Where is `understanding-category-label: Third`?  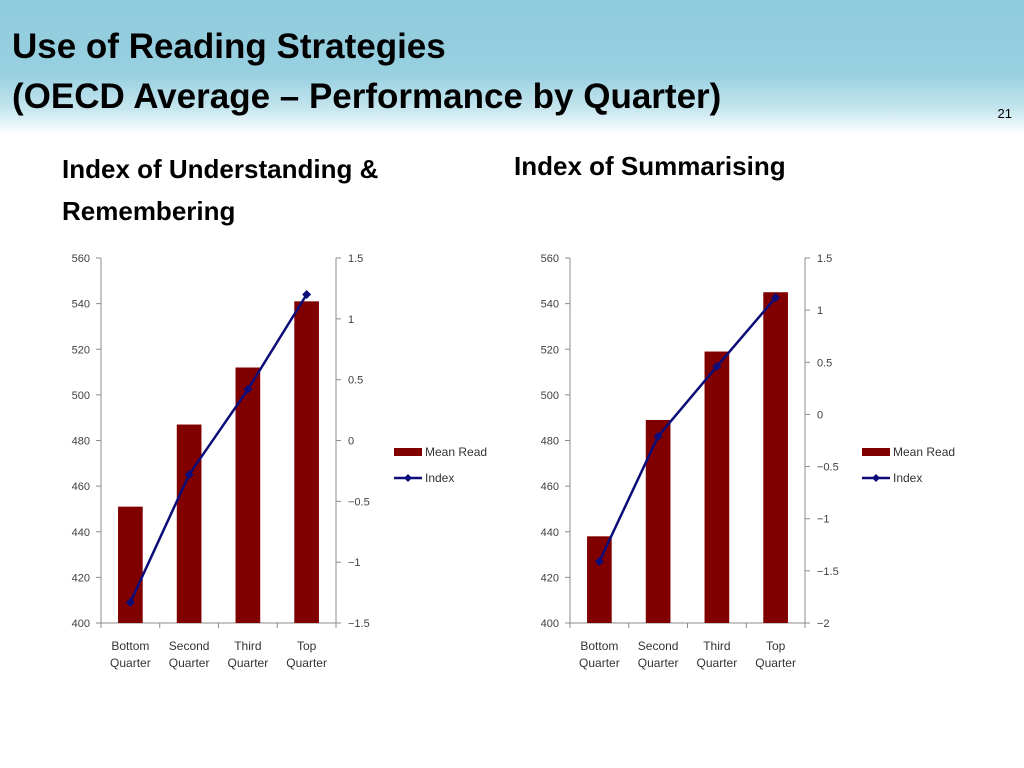 understanding-category-label: Third is located at coordinates (247, 646).